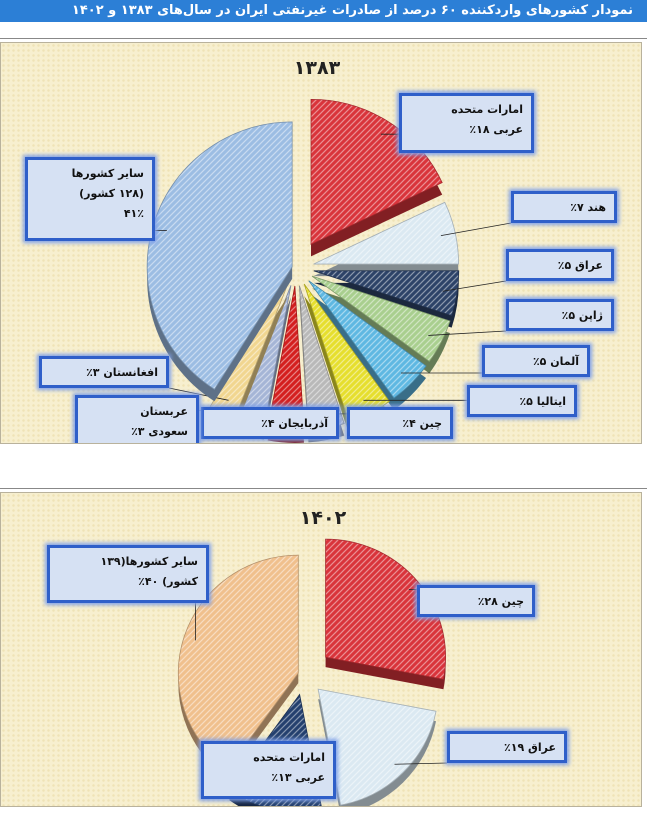  What do you see at coordinates (582, 315) in the screenshot?
I see `data-label-line: ژاپن ۵٪` at bounding box center [582, 315].